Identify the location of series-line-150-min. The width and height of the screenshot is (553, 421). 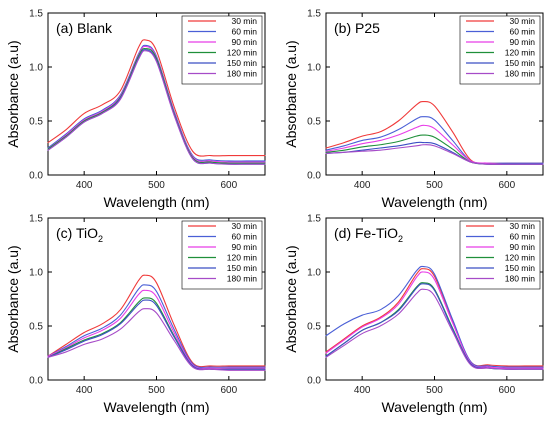
(156, 334).